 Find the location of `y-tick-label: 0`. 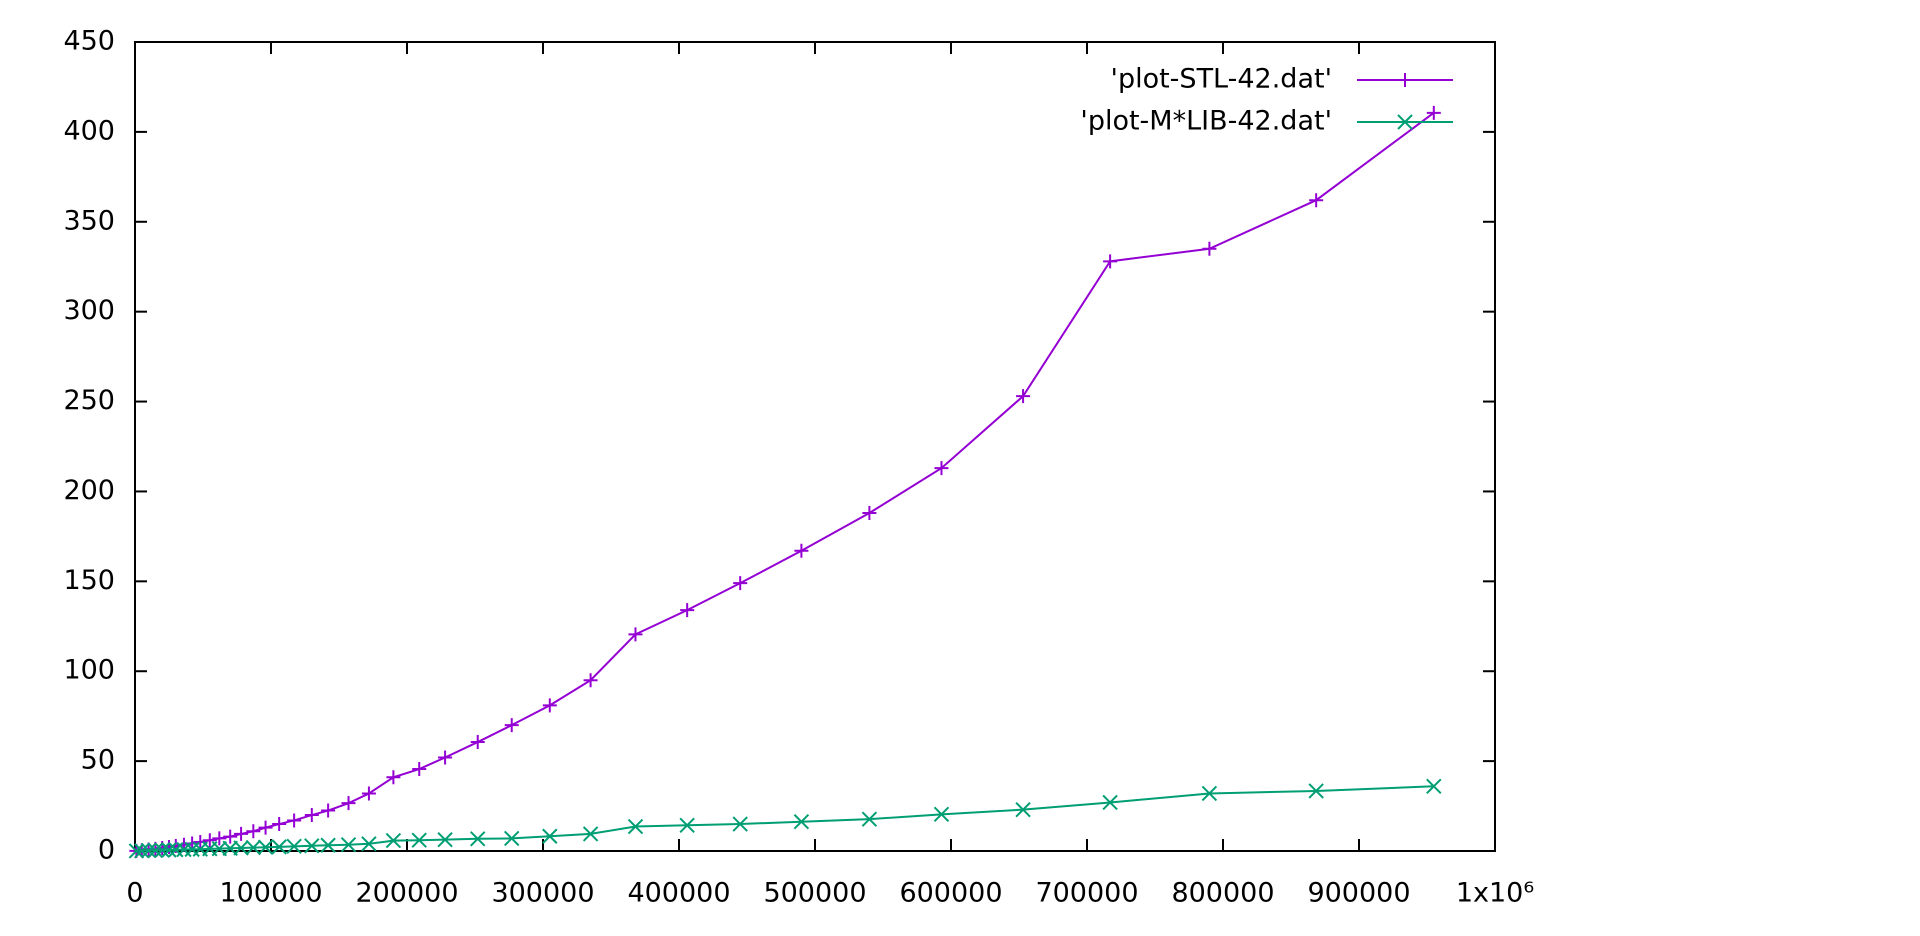

y-tick-label: 0 is located at coordinates (106, 850).